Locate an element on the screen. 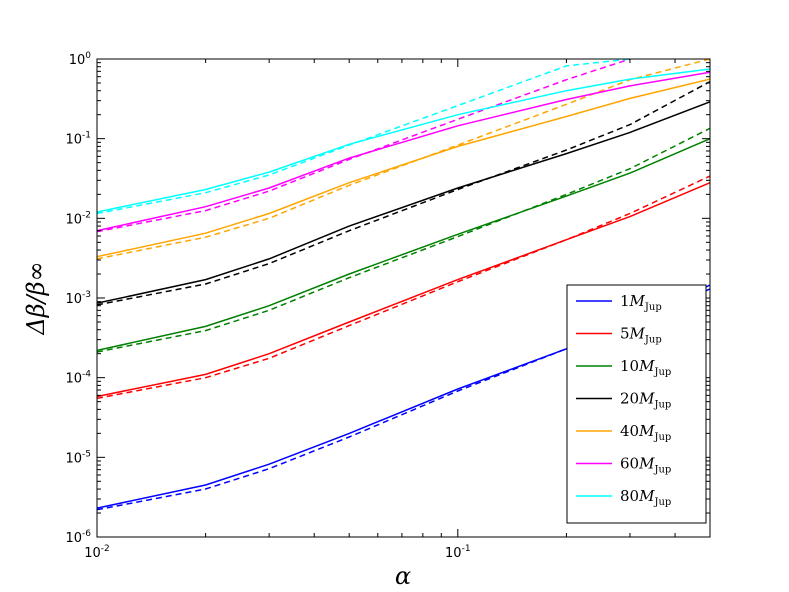 The image size is (789, 592). legend: 1MJup 5MJup 10MJup 20MJup 40MJup 60MJup 80MJup is located at coordinates (636, 404).